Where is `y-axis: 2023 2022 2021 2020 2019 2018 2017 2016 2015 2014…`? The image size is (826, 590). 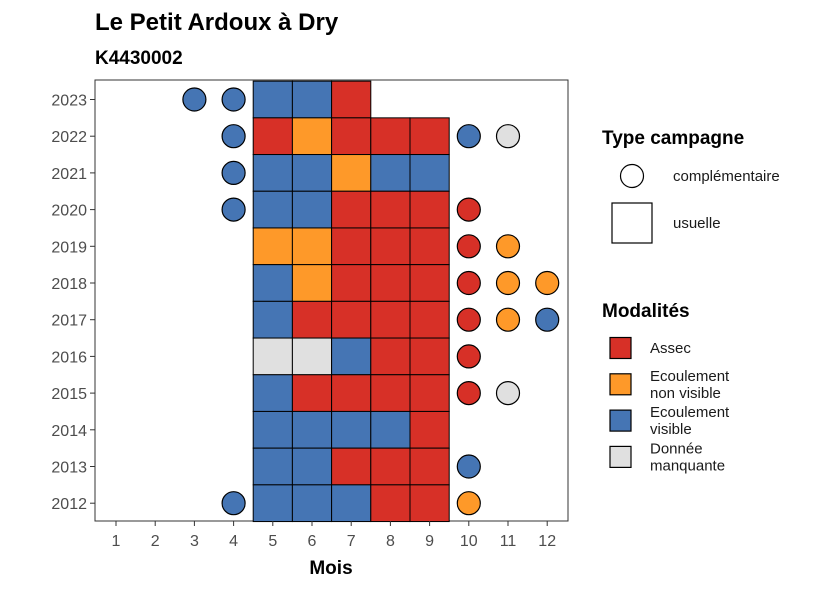
y-axis: 2023 2022 2021 2020 2019 2018 2017 2016 2015 2014… is located at coordinates (73, 303).